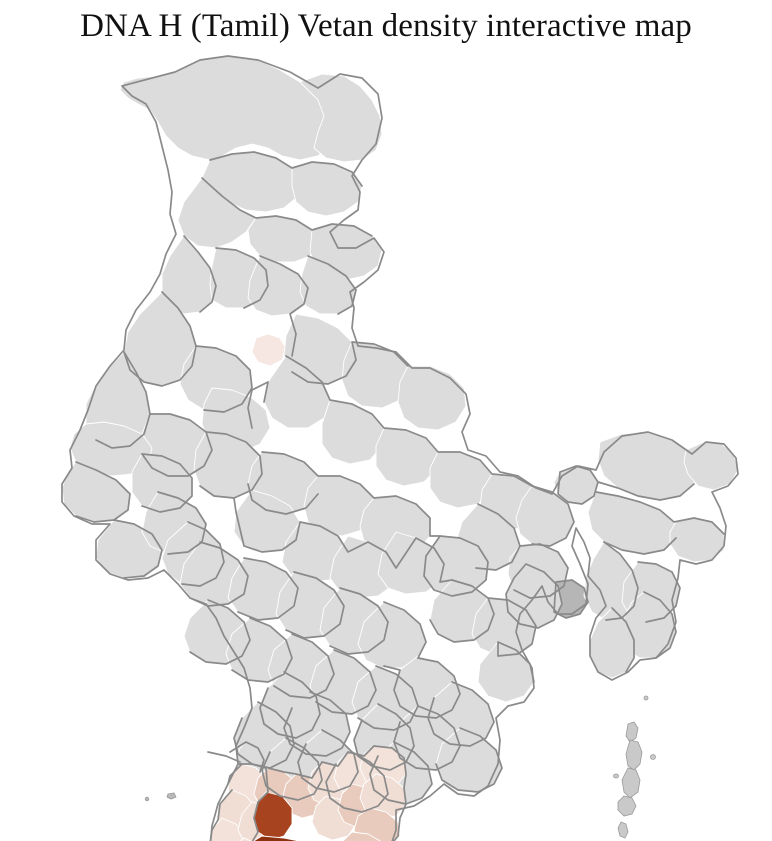  What do you see at coordinates (248, 839) in the screenshot?
I see `district-kerala-kollam` at bounding box center [248, 839].